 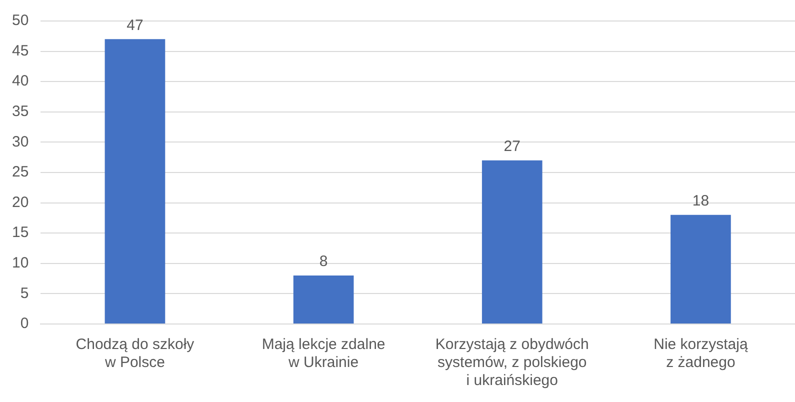 I want to click on x-tick-label: Chodzą do szkoły w Polsce, so click(x=135, y=354).